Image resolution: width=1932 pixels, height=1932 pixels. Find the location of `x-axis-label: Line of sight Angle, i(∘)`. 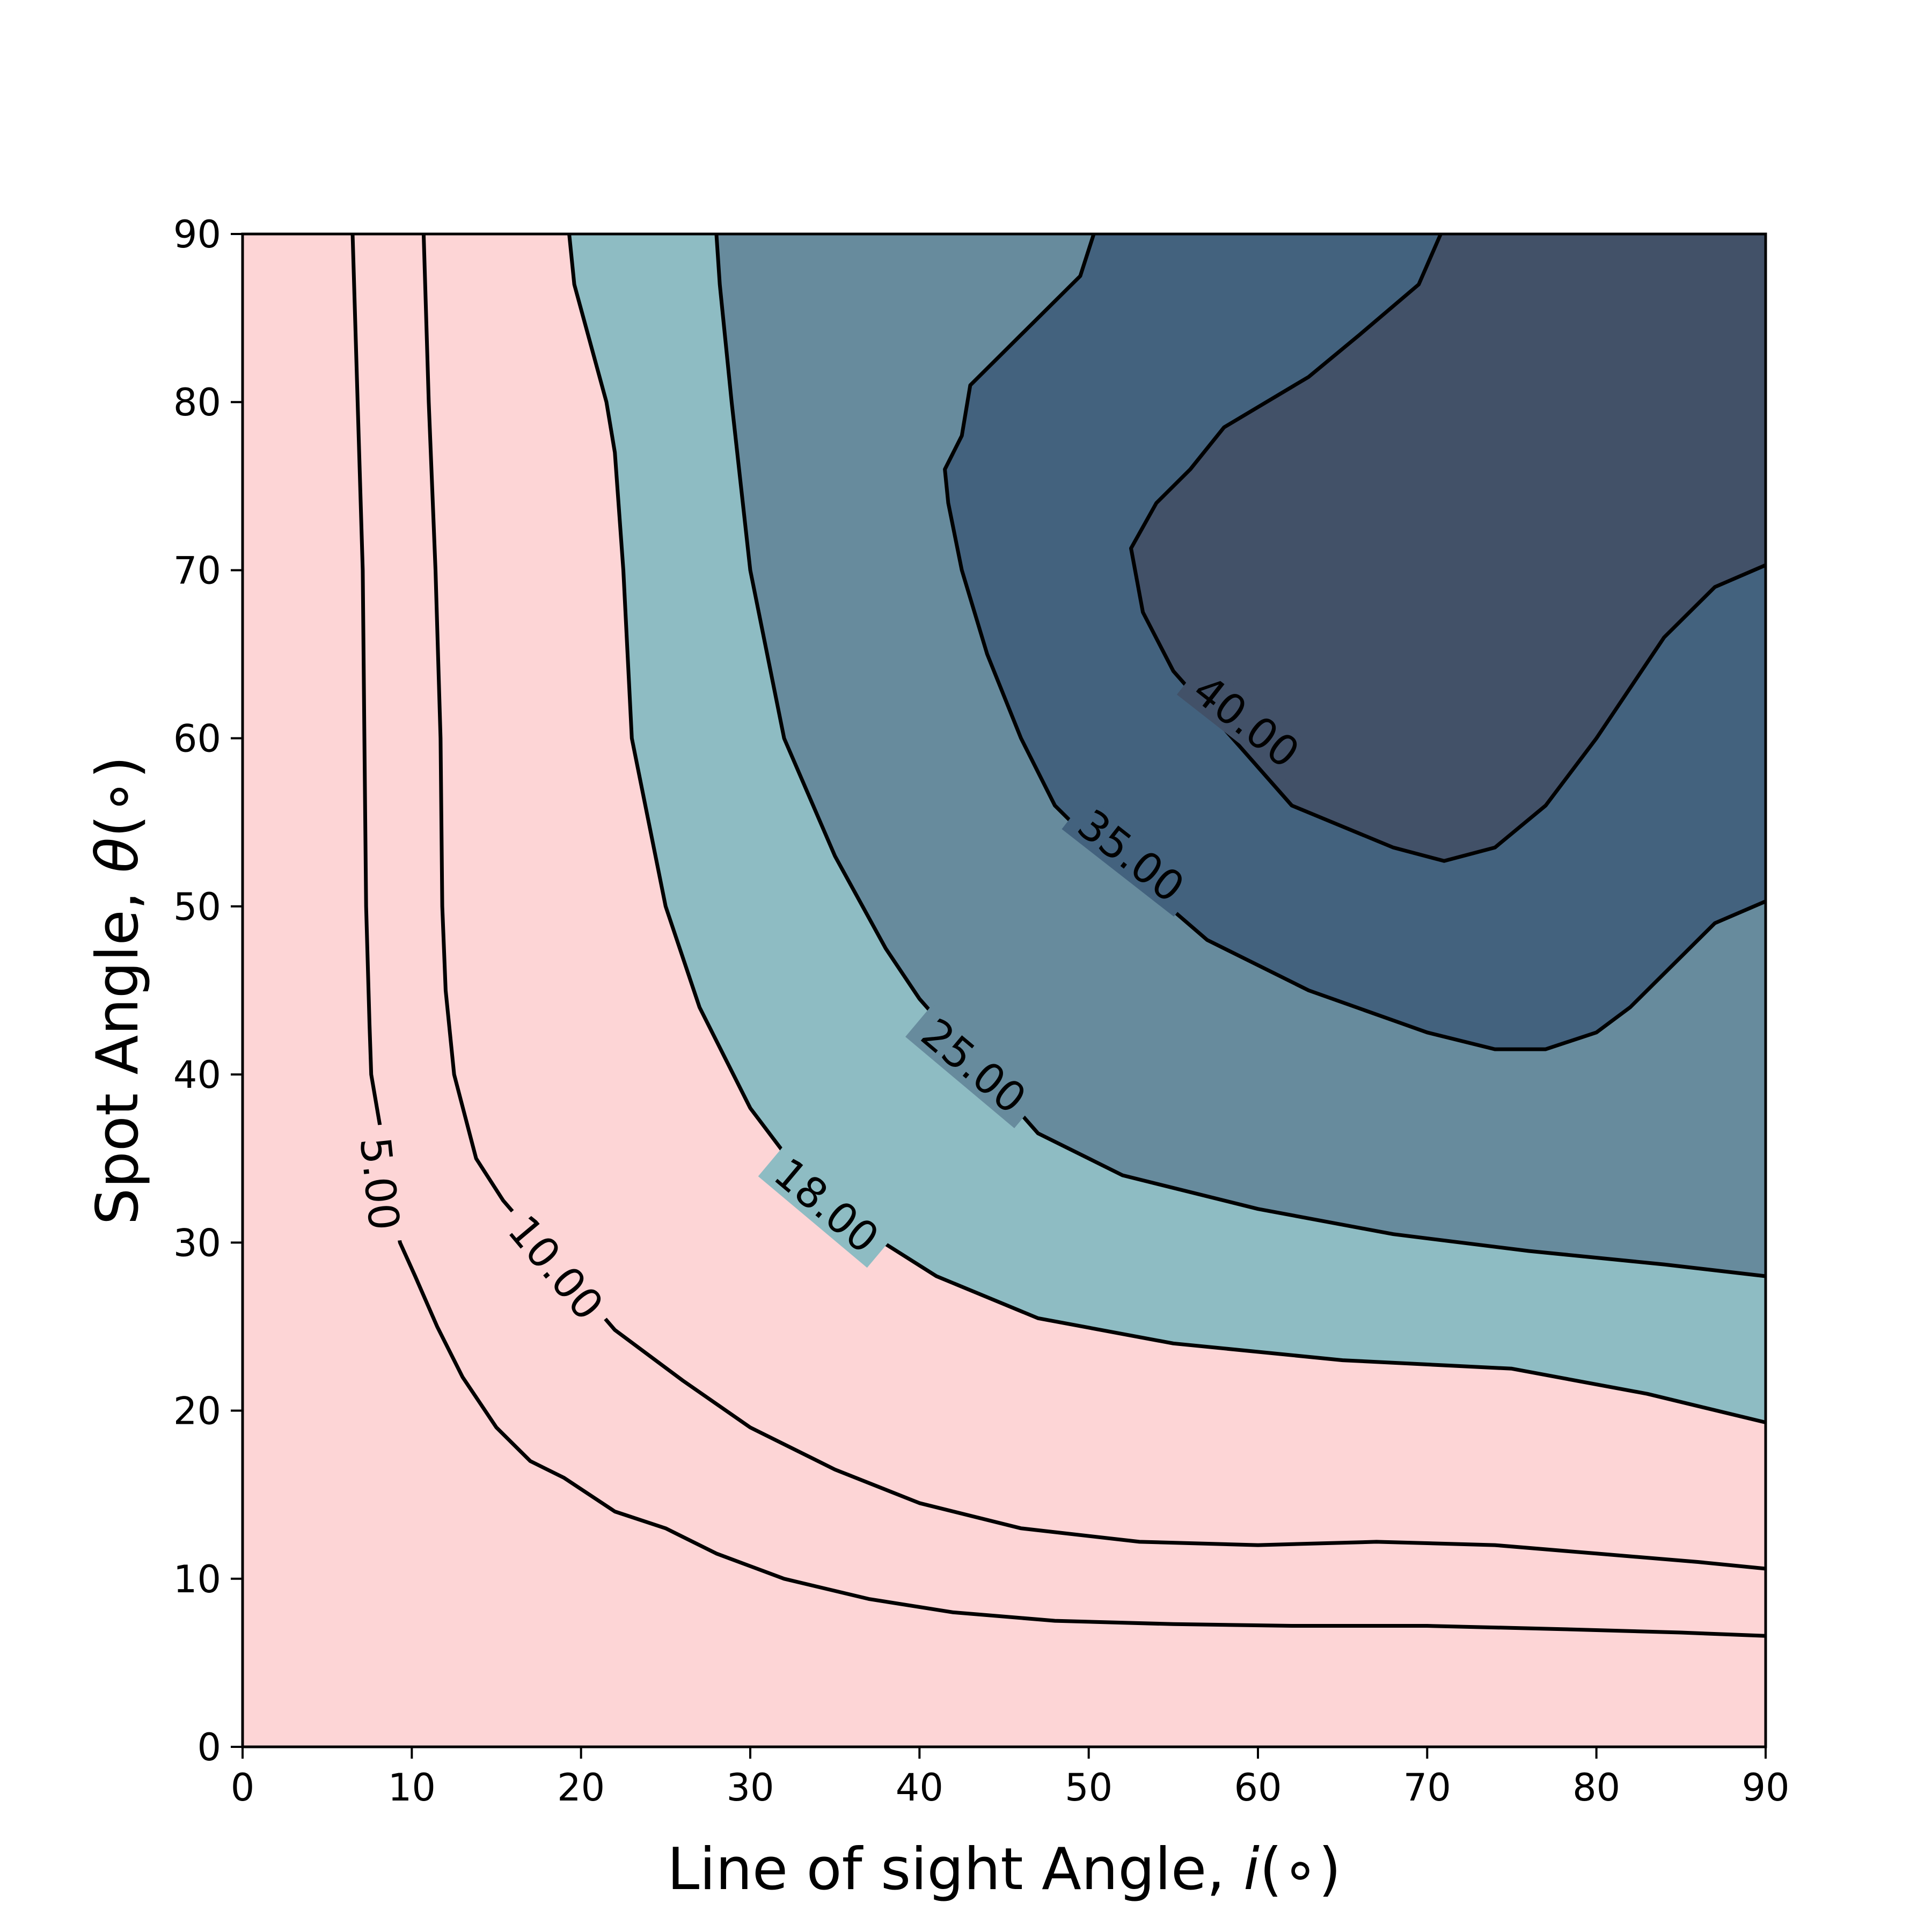

x-axis-label: Line of sight Angle, i(∘) is located at coordinates (1004, 1869).